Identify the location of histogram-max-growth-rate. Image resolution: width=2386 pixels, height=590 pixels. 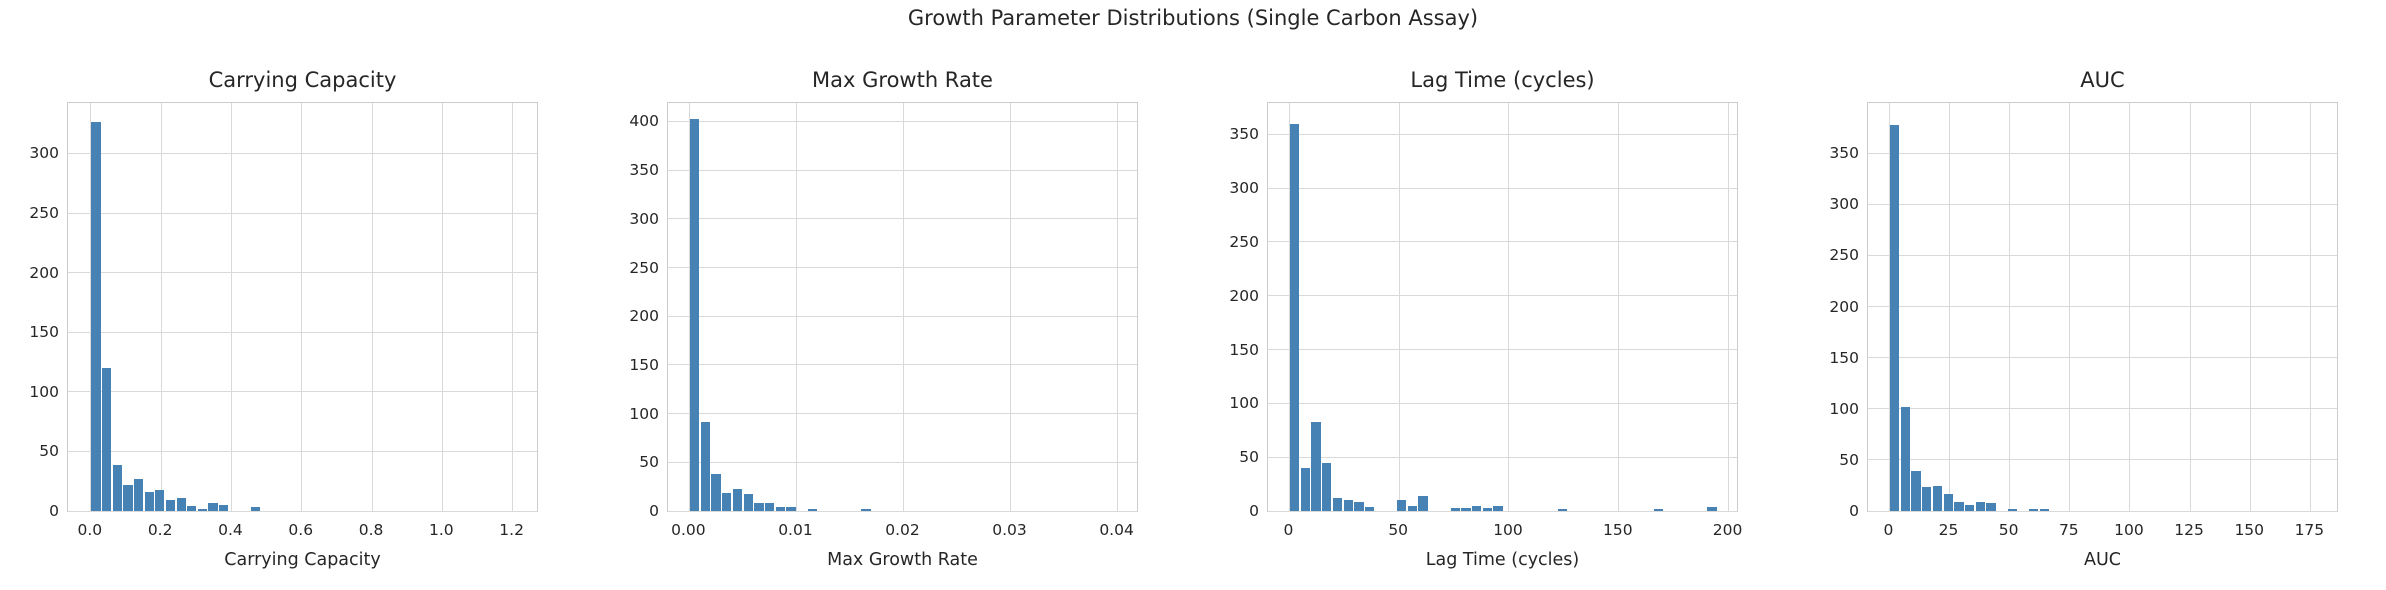
(902, 307).